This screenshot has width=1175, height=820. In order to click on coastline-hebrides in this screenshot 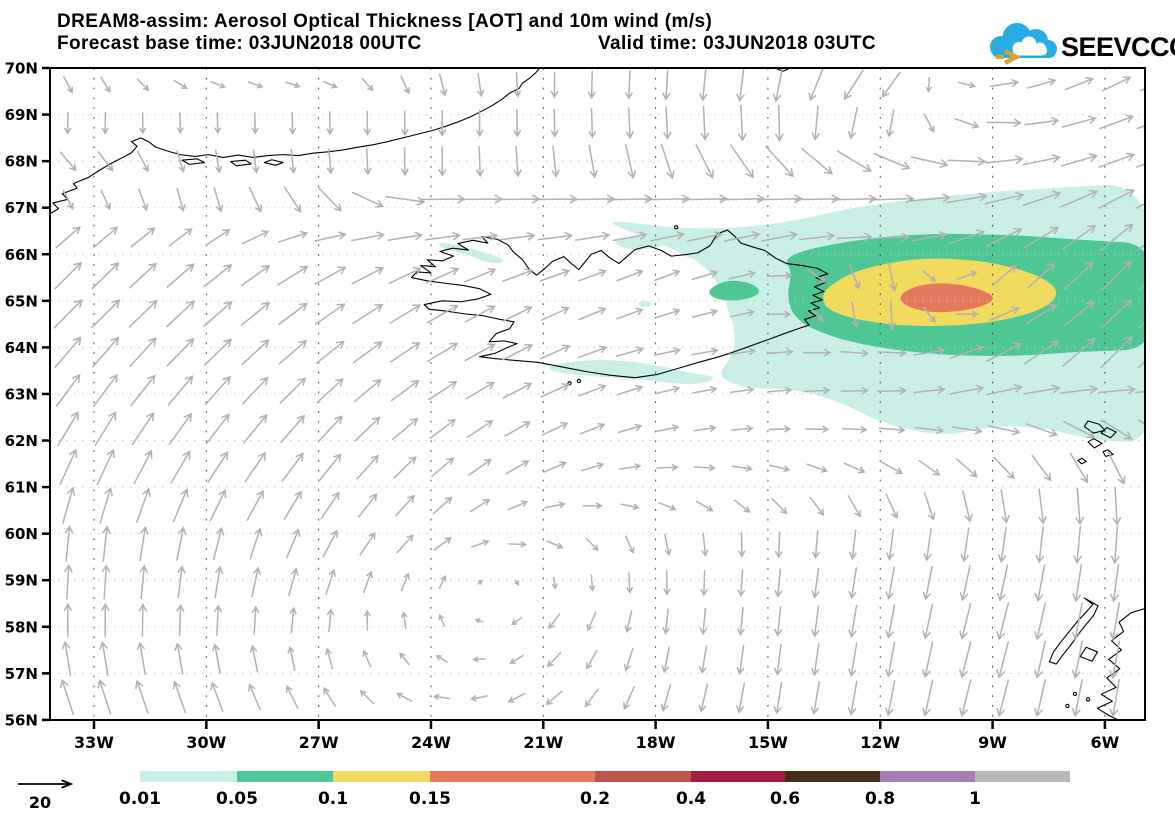, I will do `click(1073, 631)`.